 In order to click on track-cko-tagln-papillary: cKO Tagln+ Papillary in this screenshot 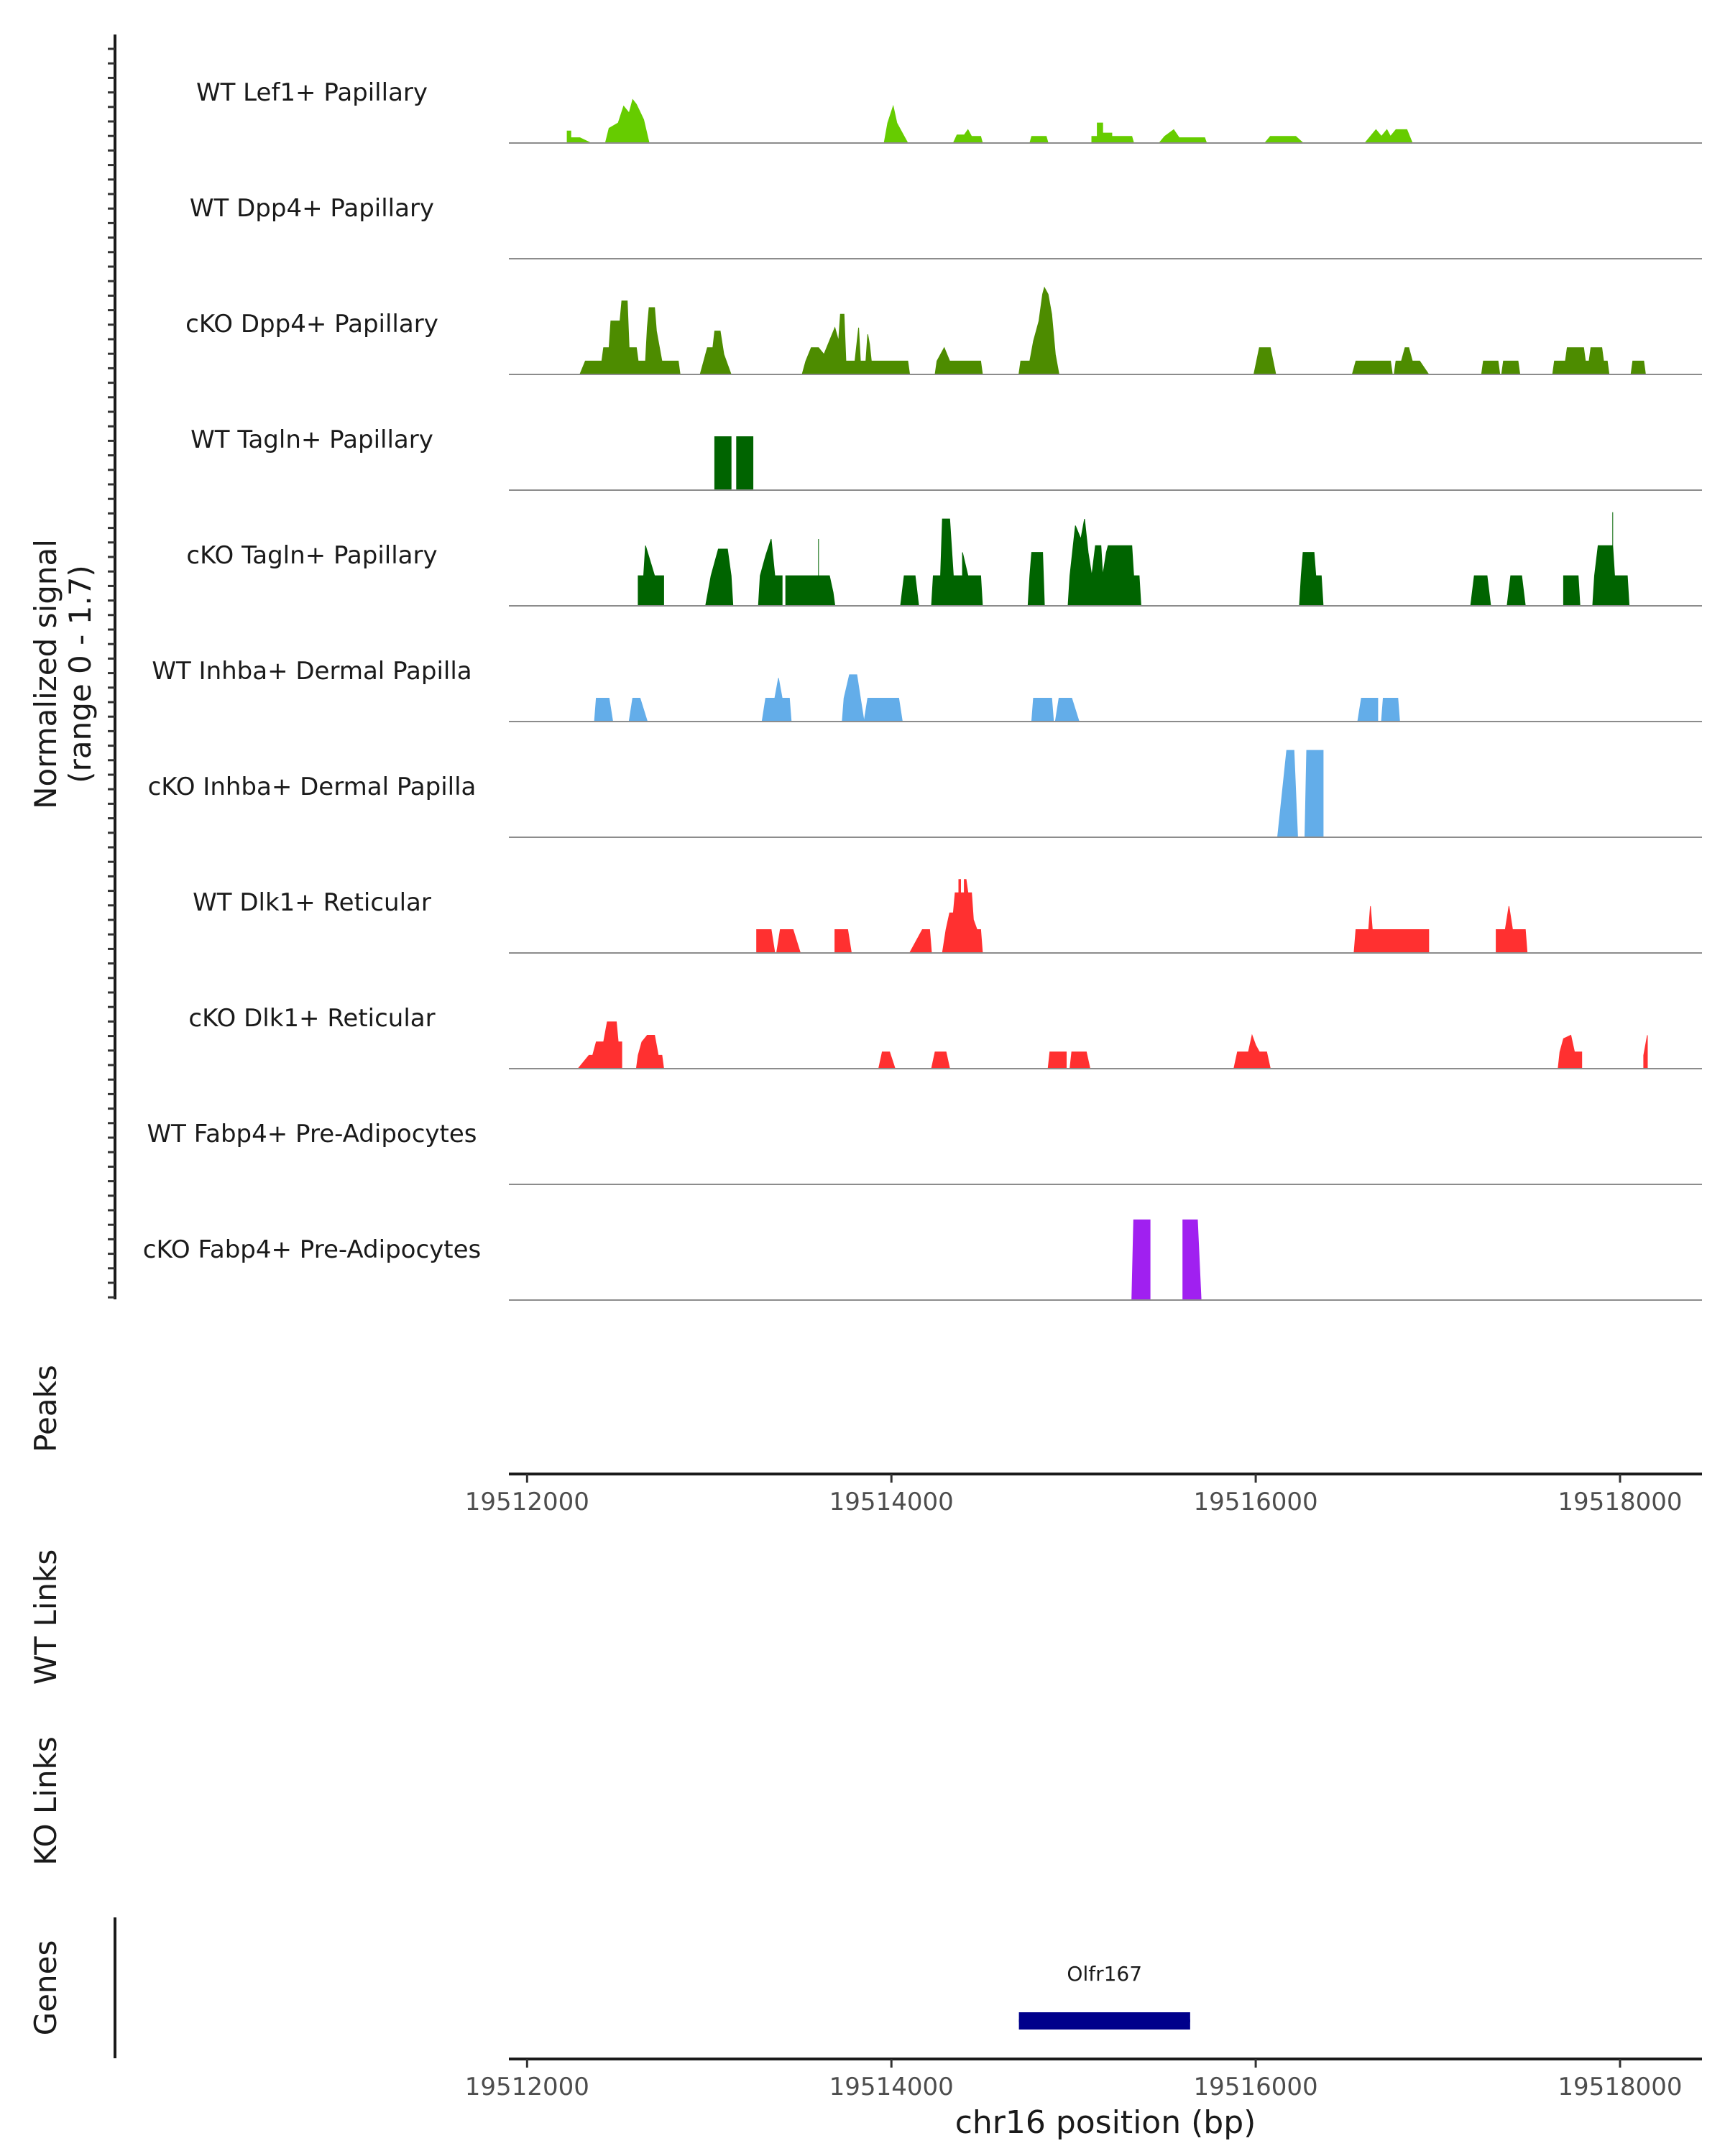, I will do `click(944, 560)`.